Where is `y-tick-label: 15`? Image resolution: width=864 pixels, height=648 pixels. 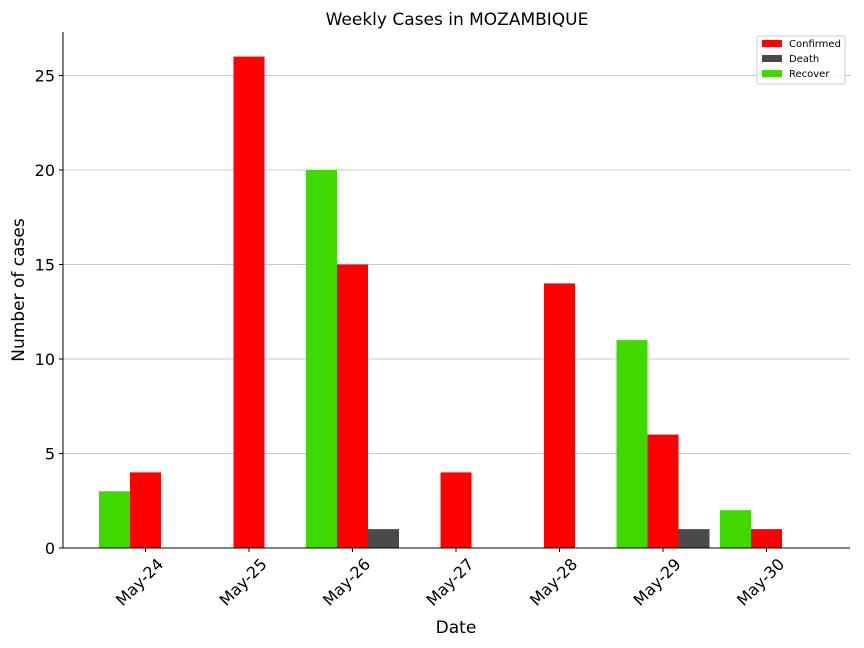 y-tick-label: 15 is located at coordinates (45, 264).